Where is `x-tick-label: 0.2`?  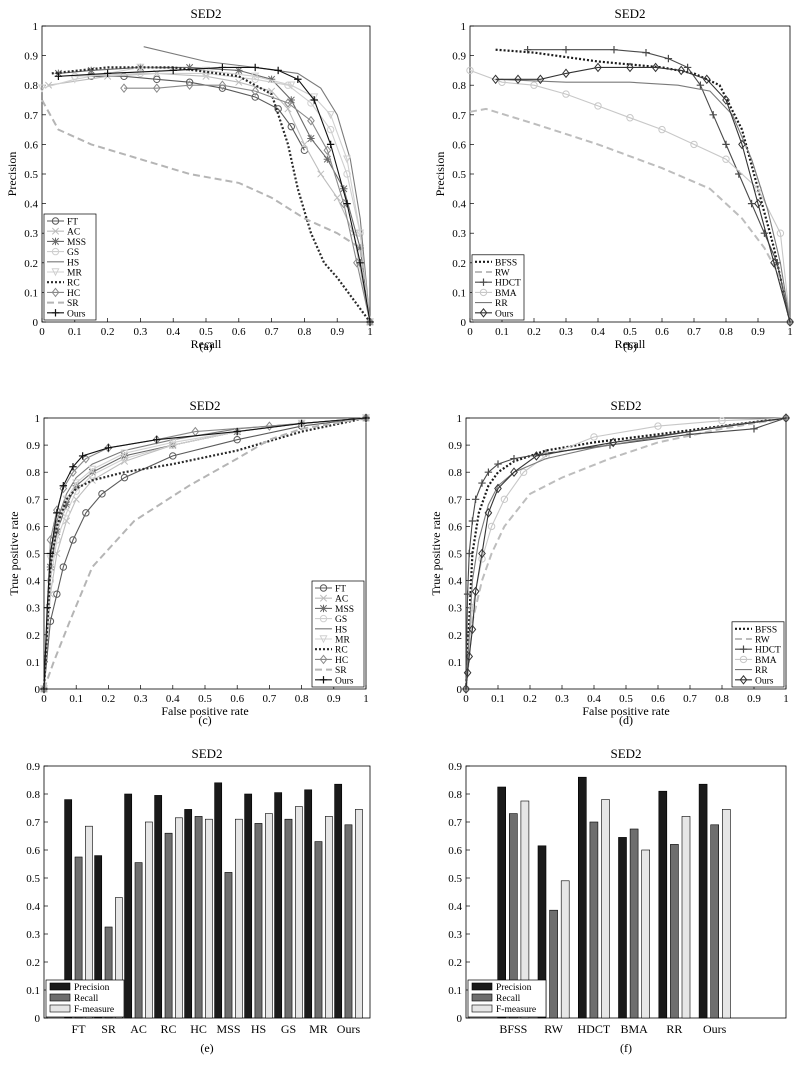
x-tick-label: 0.2 is located at coordinates (534, 332).